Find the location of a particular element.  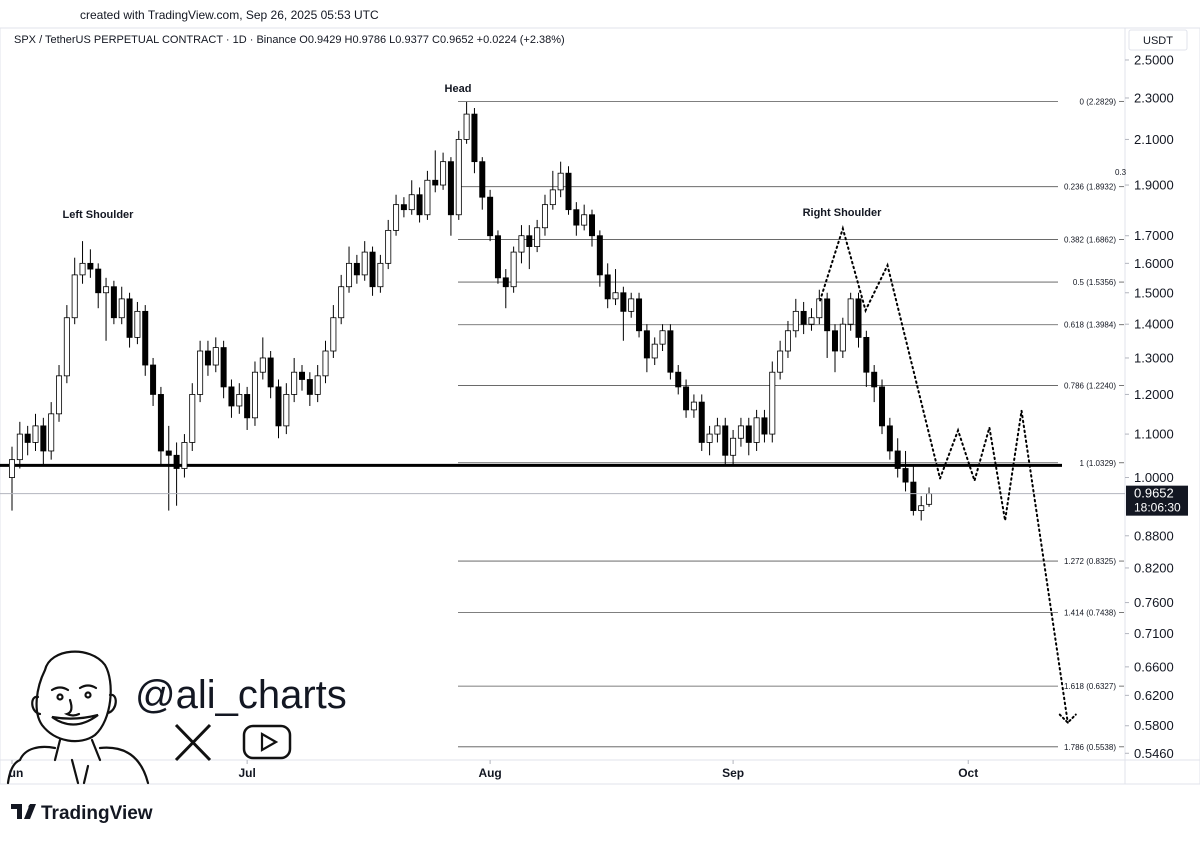

brand: TradingView is located at coordinates (97, 813).